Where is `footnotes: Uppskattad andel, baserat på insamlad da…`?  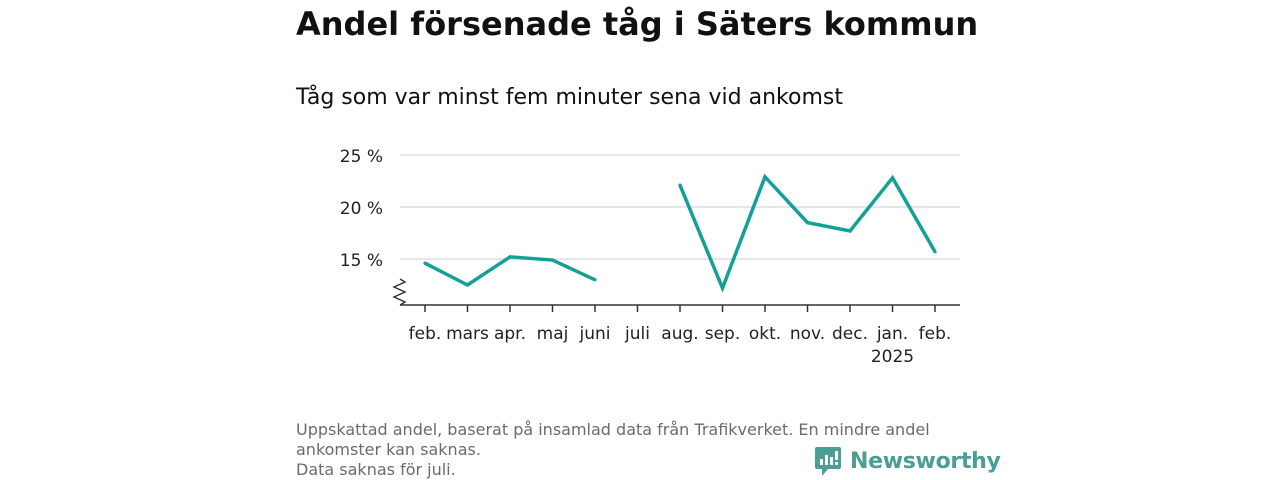
footnotes: Uppskattad andel, baserat på insamlad da… is located at coordinates (641, 450).